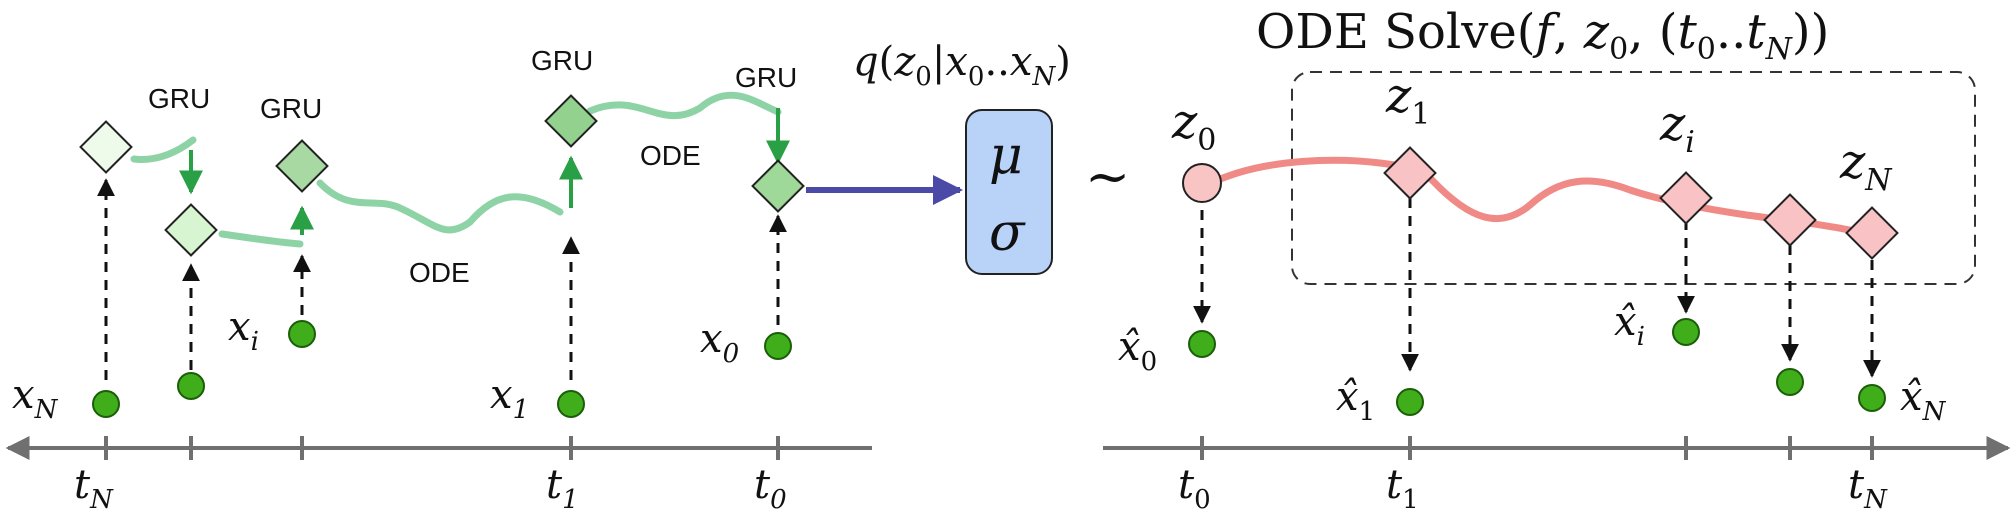 Image resolution: width=2016 pixels, height=513 pixels. Describe the element at coordinates (1407, 100) in the screenshot. I see `latent-label: z1` at that location.